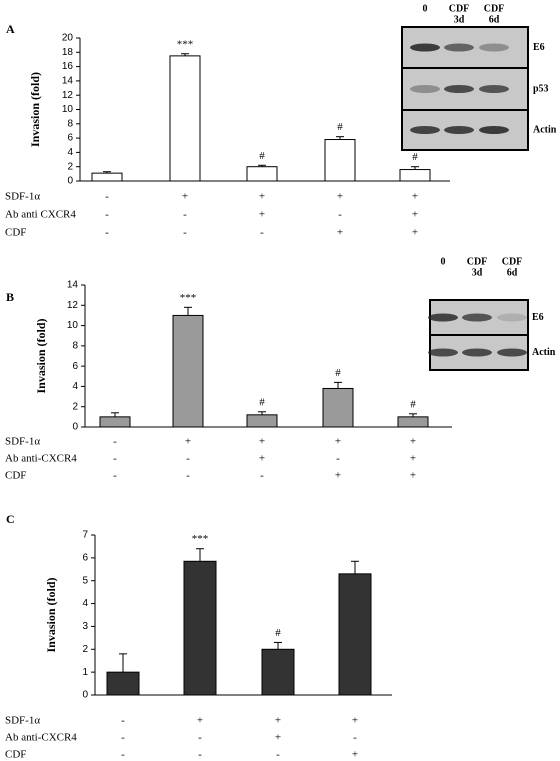 The image size is (560, 761). What do you see at coordinates (85, 649) in the screenshot?
I see `y-tick-label: 2` at bounding box center [85, 649].